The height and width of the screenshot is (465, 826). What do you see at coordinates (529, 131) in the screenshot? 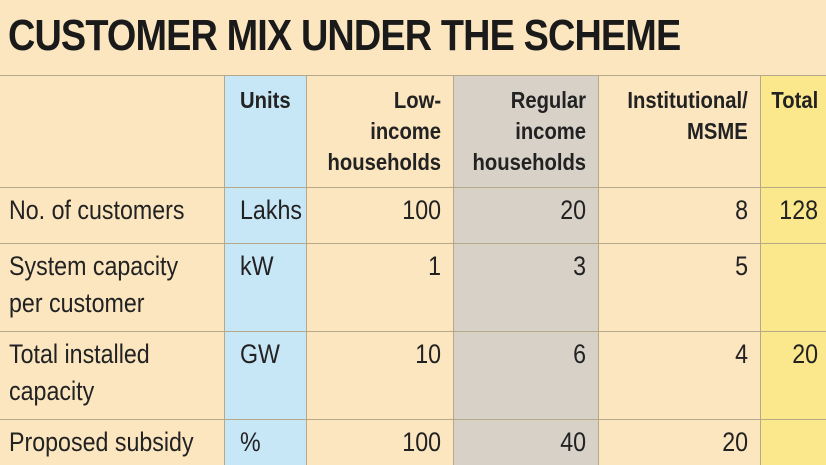
I see `column-header-regular-income: Regular income households` at bounding box center [529, 131].